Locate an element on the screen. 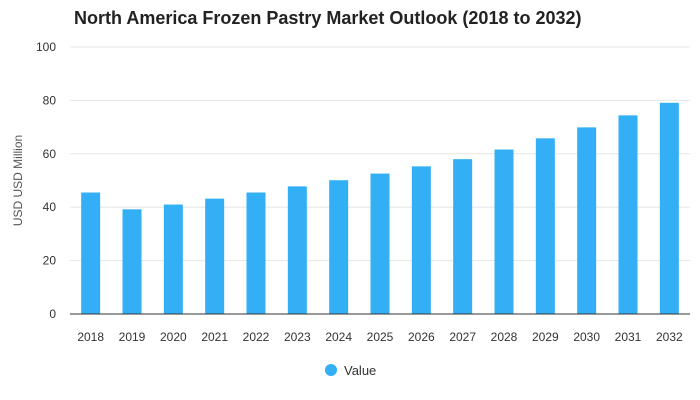  x-tick-label: 2027 is located at coordinates (462, 337).